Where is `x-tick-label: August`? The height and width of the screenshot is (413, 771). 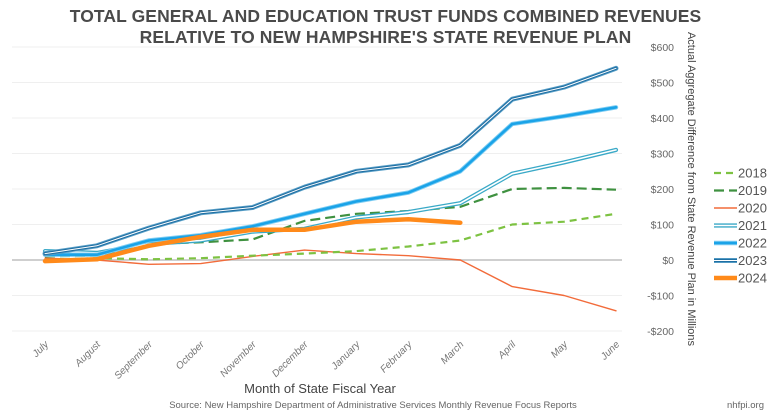
x-tick-label: August is located at coordinates (88, 353).